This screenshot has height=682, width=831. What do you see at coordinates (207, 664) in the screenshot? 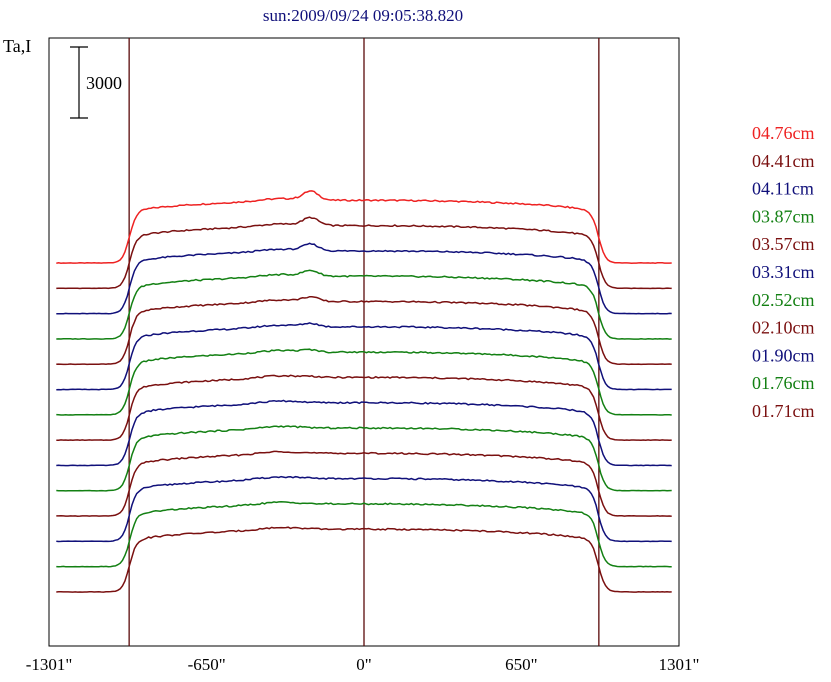
I see `x-tick-label: -650"` at bounding box center [207, 664].